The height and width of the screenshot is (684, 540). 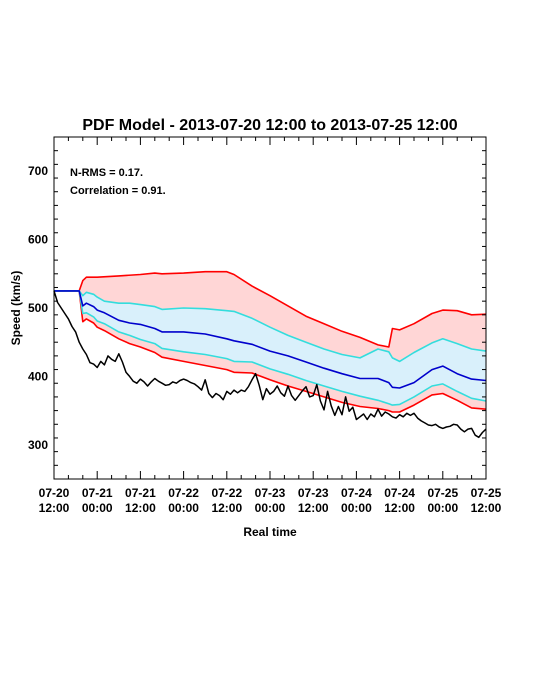 What do you see at coordinates (54, 493) in the screenshot?
I see `x-tick-label-date: 07-20` at bounding box center [54, 493].